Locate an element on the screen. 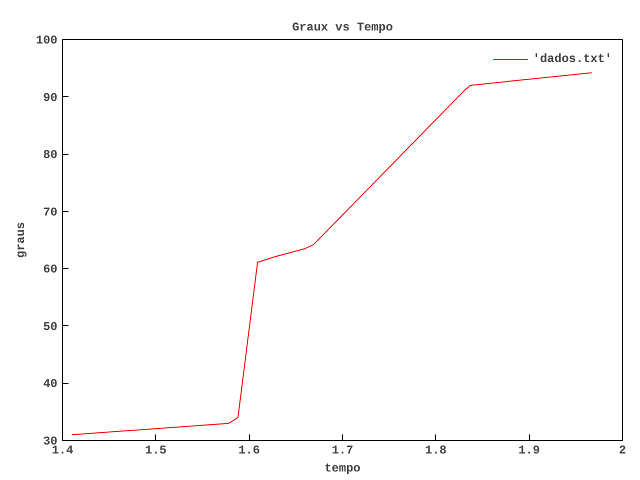 The image size is (640, 480). x-tick-label: 1.5 is located at coordinates (156, 451).